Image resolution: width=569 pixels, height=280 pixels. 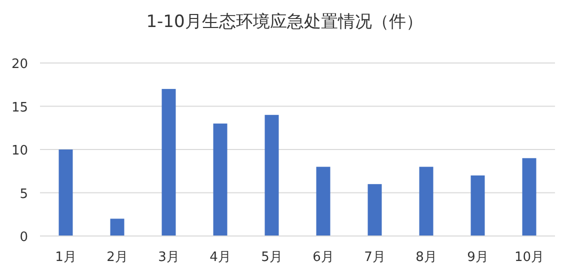 I want to click on x-tick-label: 7月, so click(x=375, y=257).